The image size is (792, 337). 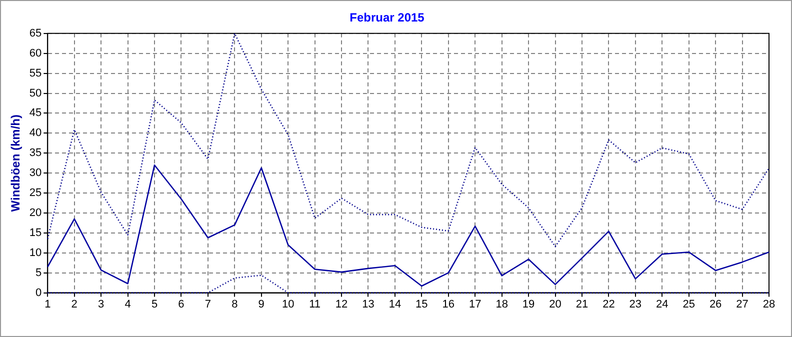 What do you see at coordinates (608, 304) in the screenshot?
I see `x-tick-label: 22` at bounding box center [608, 304].